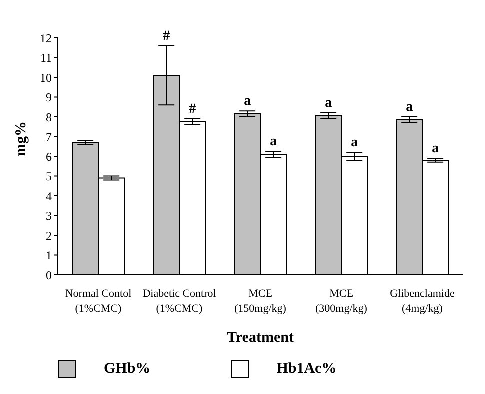 This screenshot has width=485, height=394. Describe the element at coordinates (49, 157) in the screenshot. I see `y-tick-label: 6` at that location.